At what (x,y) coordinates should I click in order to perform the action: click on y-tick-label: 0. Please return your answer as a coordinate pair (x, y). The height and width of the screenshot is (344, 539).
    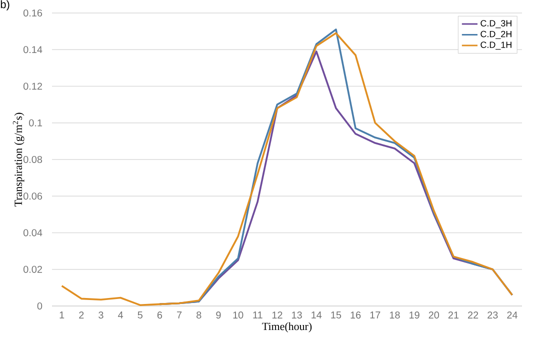
    Looking at the image, I should click on (39, 306).